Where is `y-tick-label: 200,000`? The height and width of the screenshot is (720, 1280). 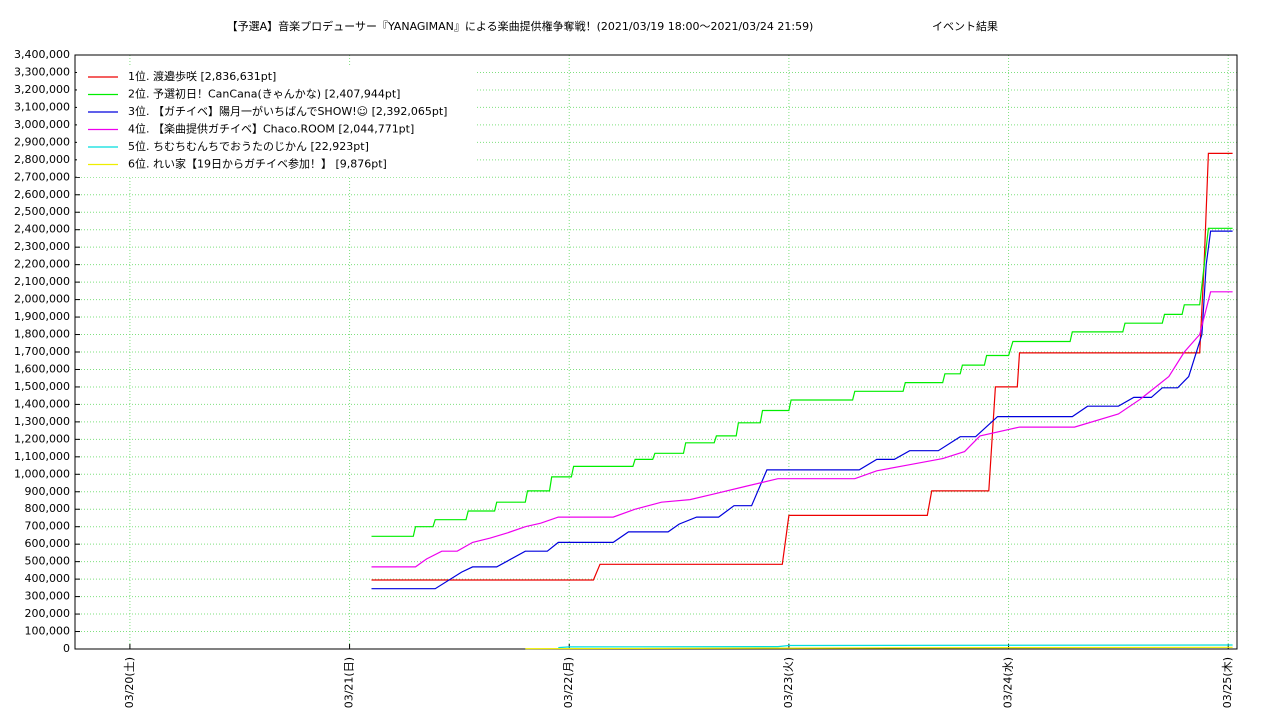
y-tick-label: 200,000 is located at coordinates (48, 613).